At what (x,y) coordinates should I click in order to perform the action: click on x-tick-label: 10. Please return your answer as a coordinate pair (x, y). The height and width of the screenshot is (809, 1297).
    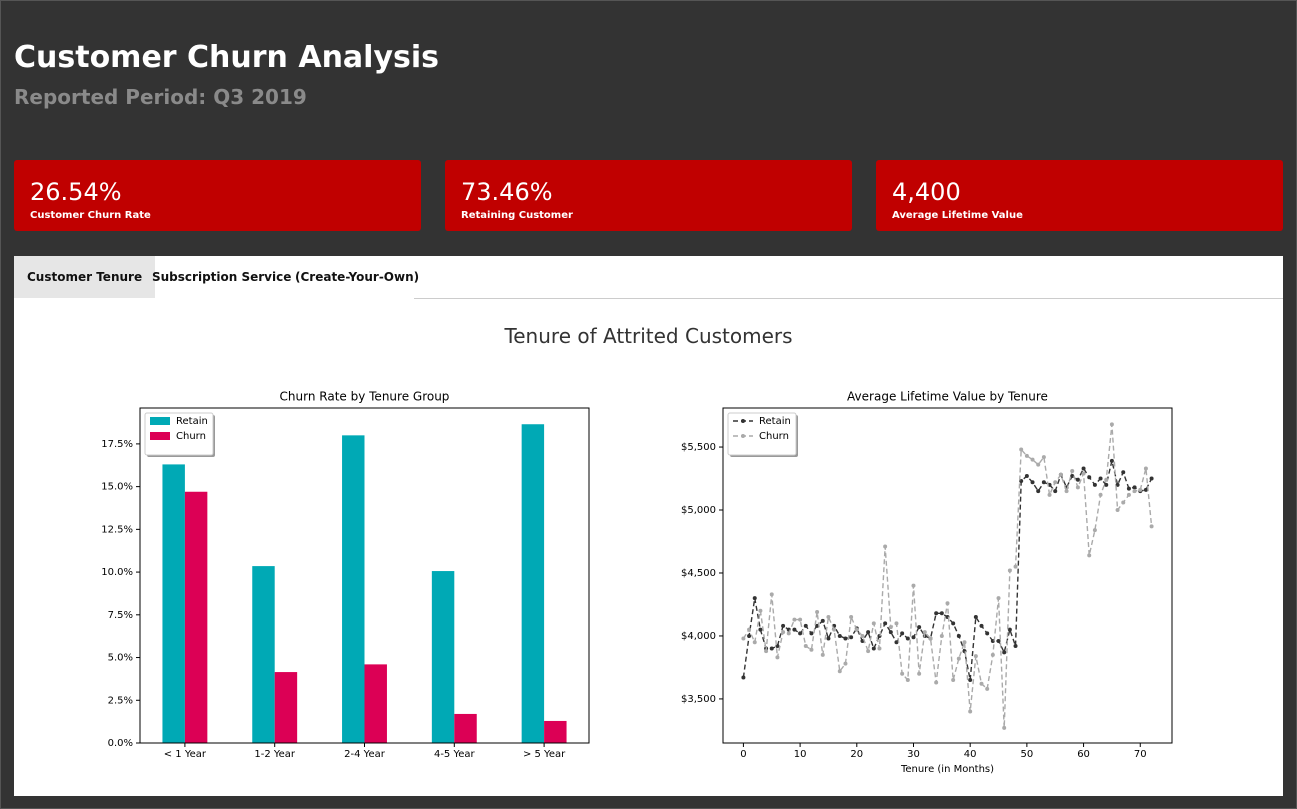
    Looking at the image, I should click on (800, 754).